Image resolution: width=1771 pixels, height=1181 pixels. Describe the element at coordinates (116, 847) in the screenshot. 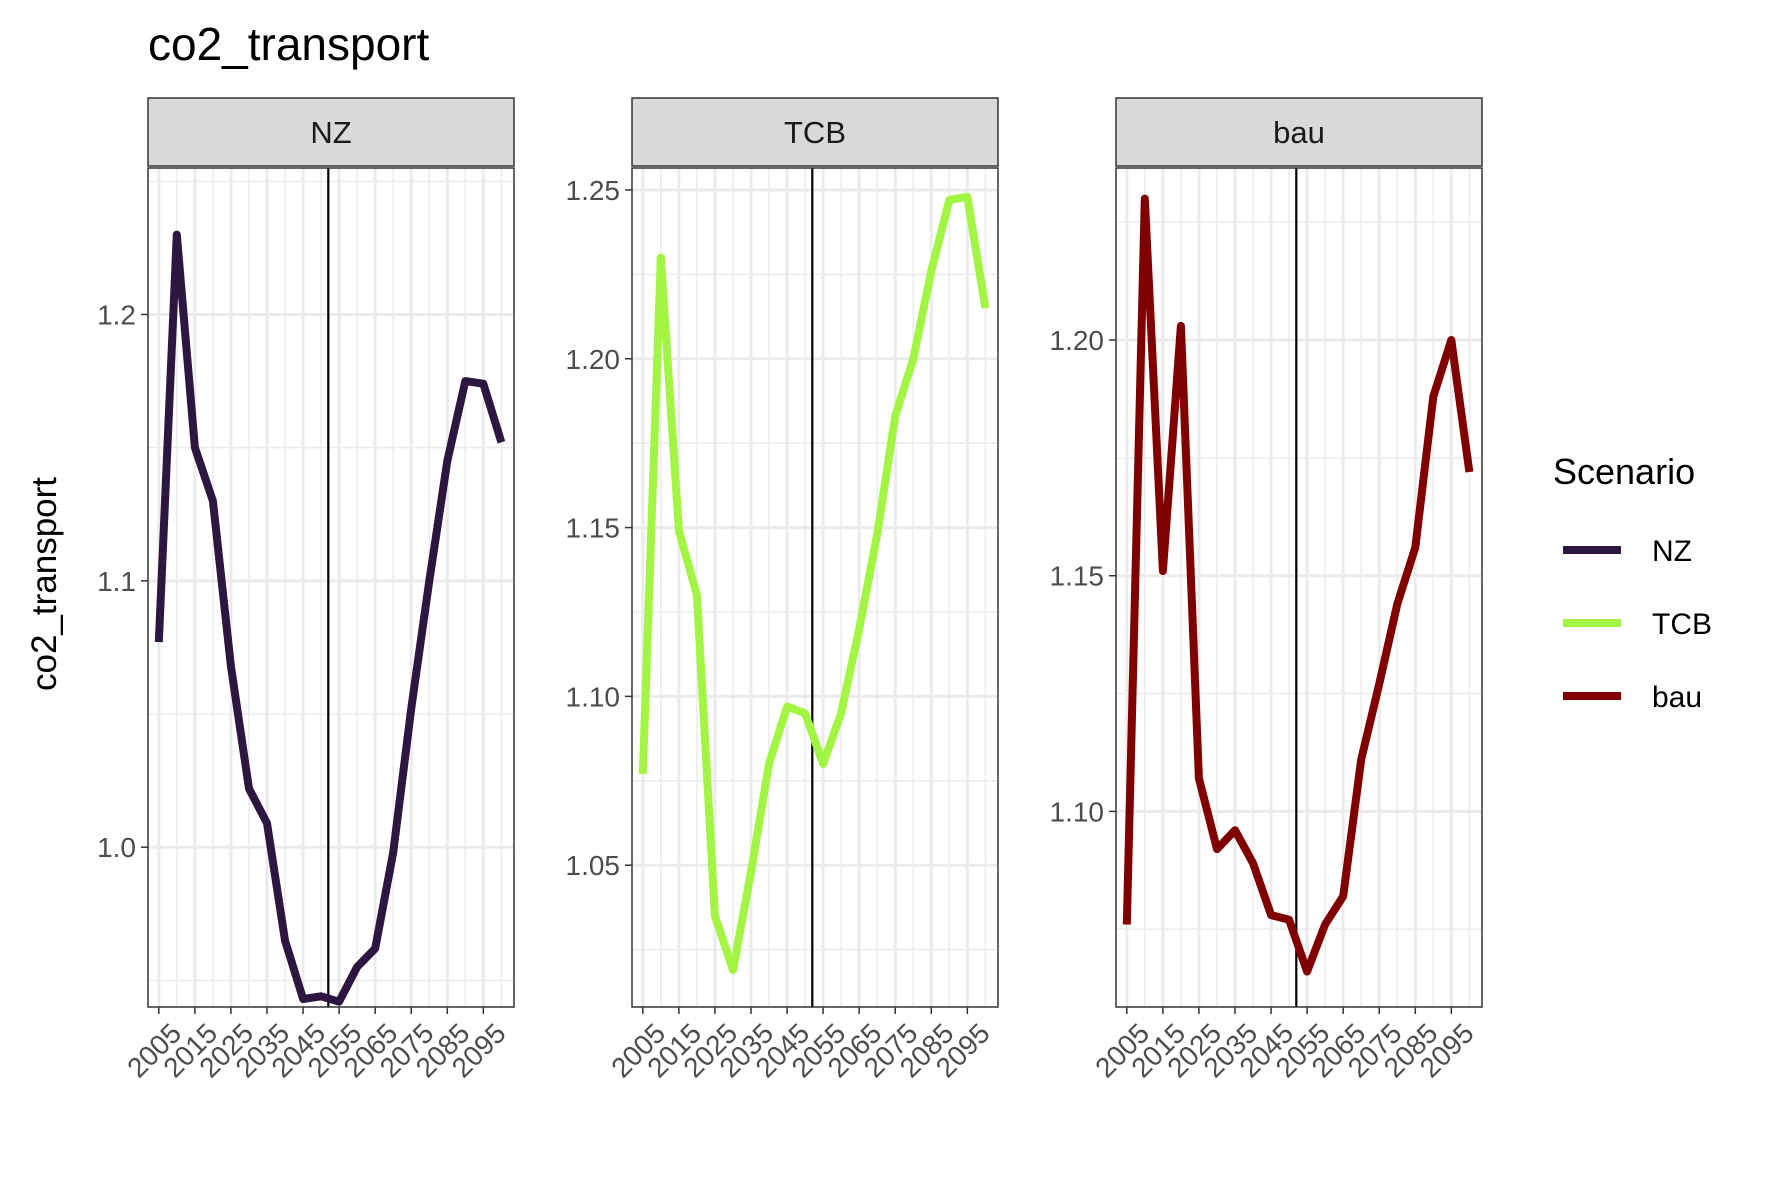

I see `y-tick-label: 1.0` at that location.